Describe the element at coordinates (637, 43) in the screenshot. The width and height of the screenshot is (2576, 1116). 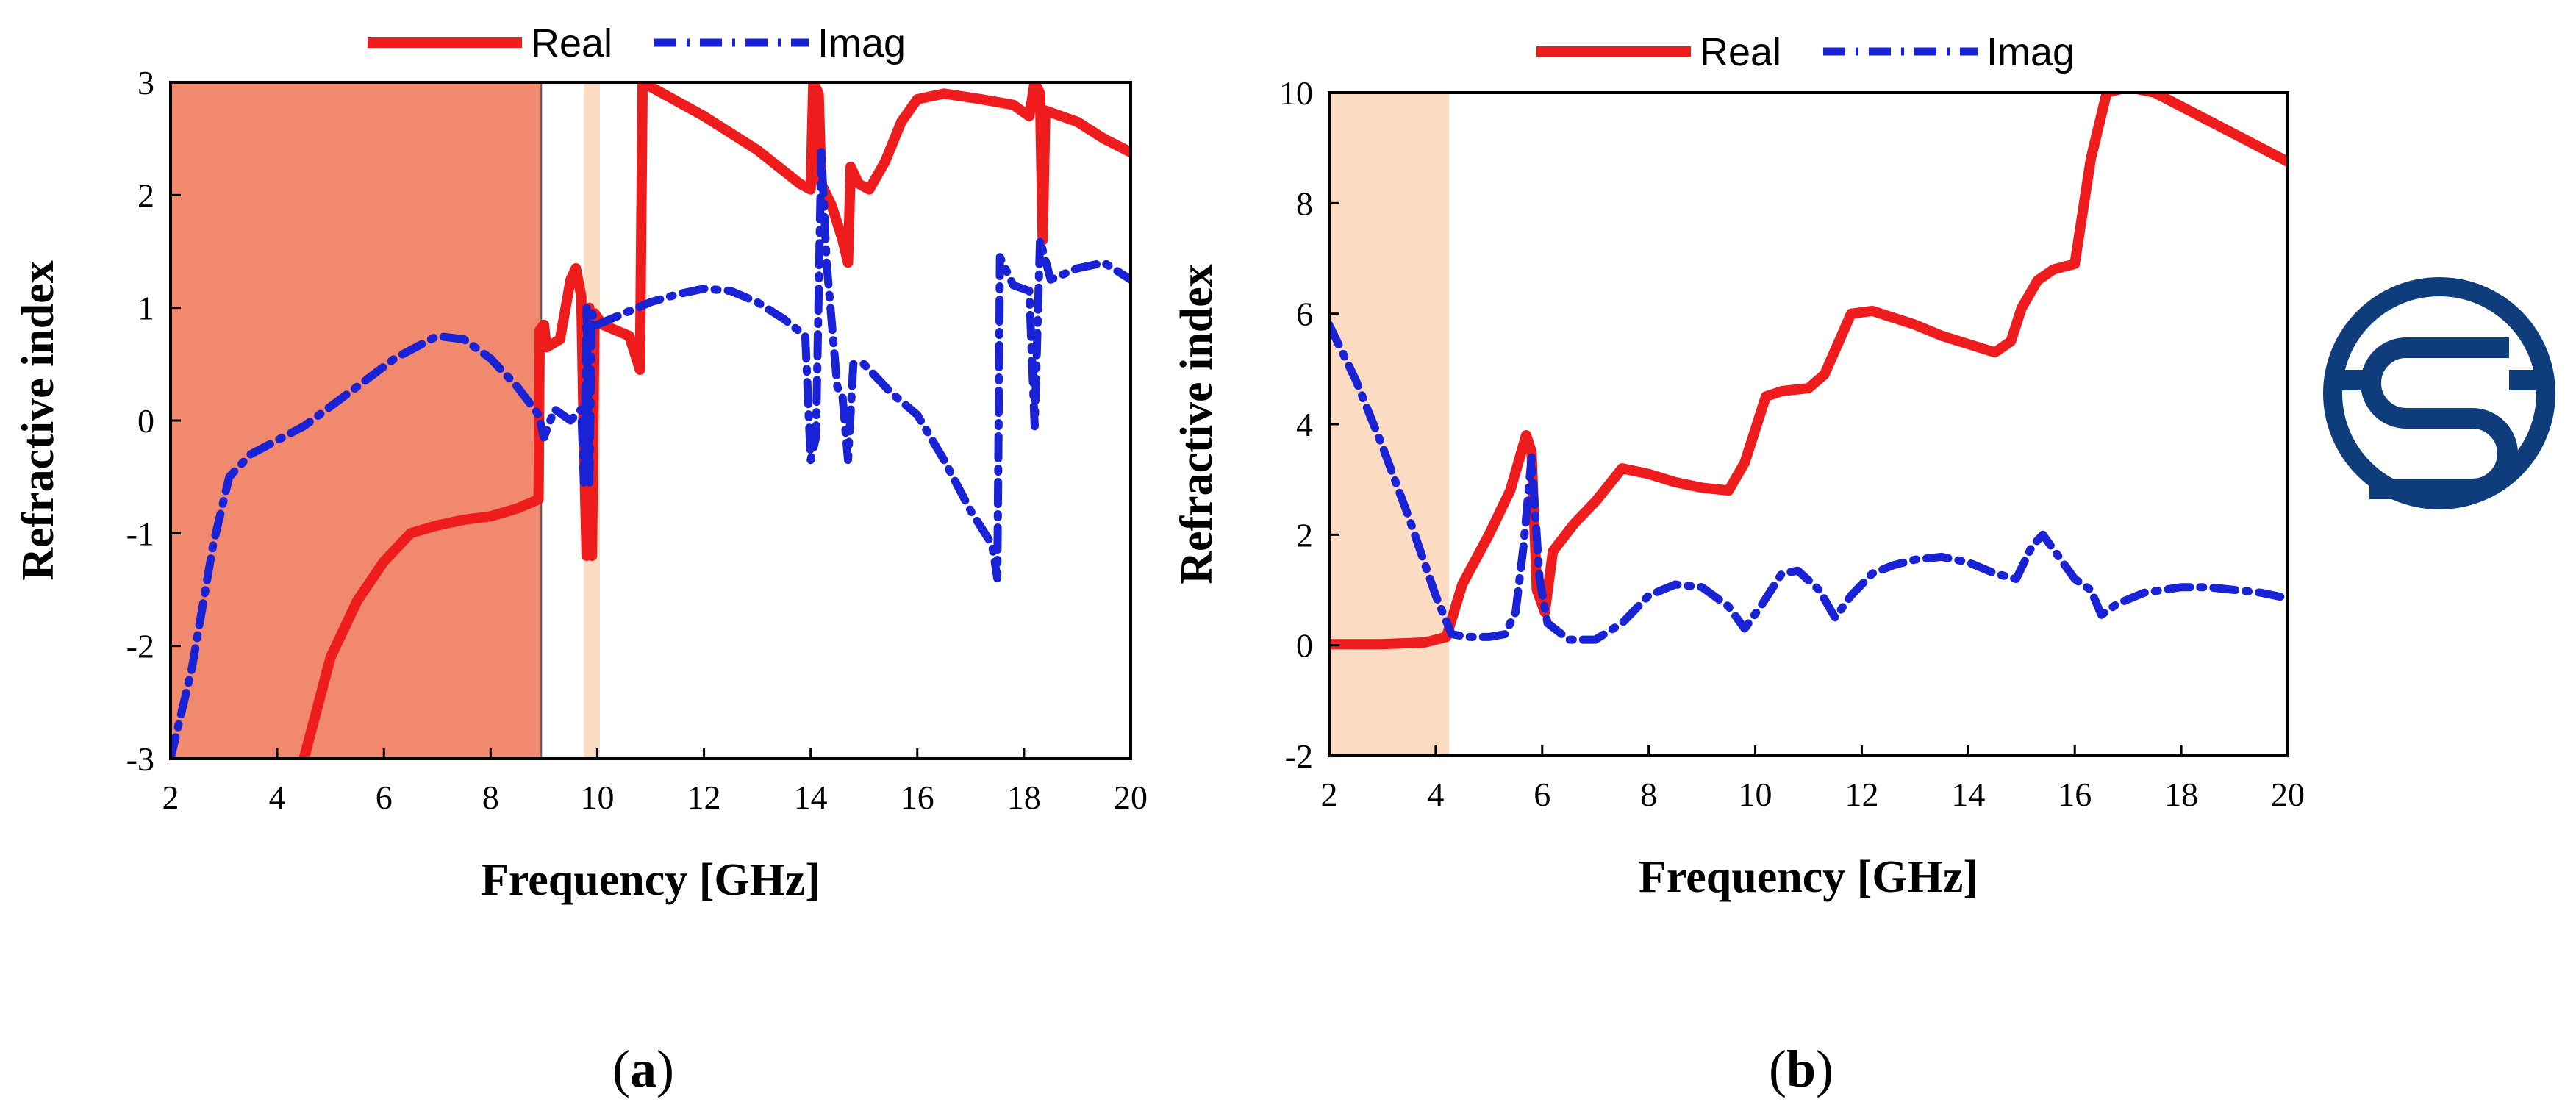
I see `legend-a: Real Imag` at that location.